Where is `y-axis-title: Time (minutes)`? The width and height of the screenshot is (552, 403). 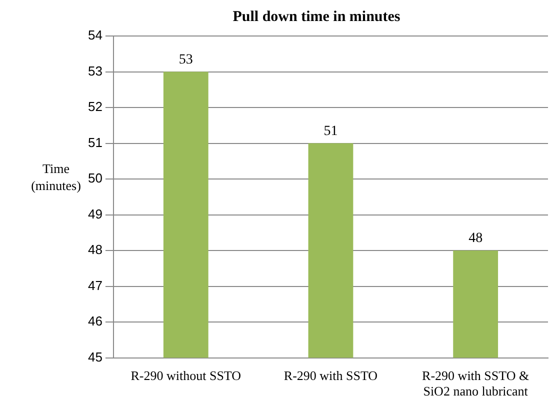
y-axis-title: Time (minutes) is located at coordinates (56, 177).